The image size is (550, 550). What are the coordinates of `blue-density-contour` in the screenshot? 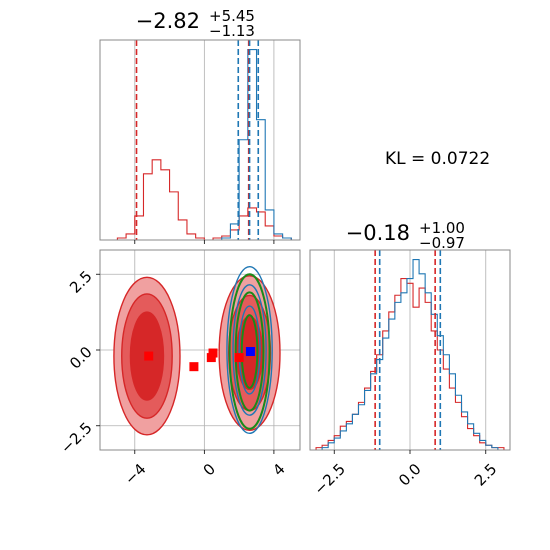 It's located at (249, 350).